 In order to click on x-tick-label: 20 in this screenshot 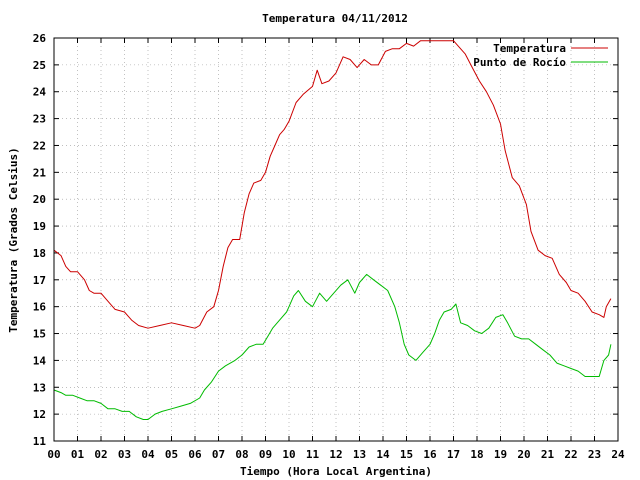, I will do `click(523, 454)`.